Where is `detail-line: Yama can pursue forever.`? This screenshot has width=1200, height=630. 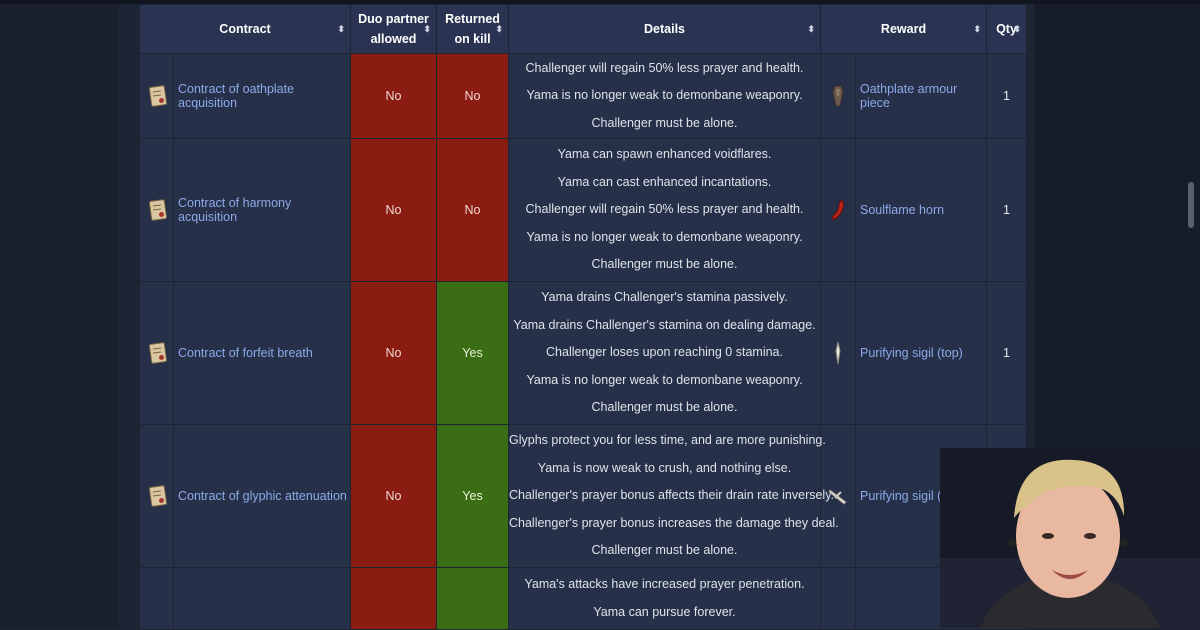 detail-line: Yama can pursue forever. is located at coordinates (664, 611).